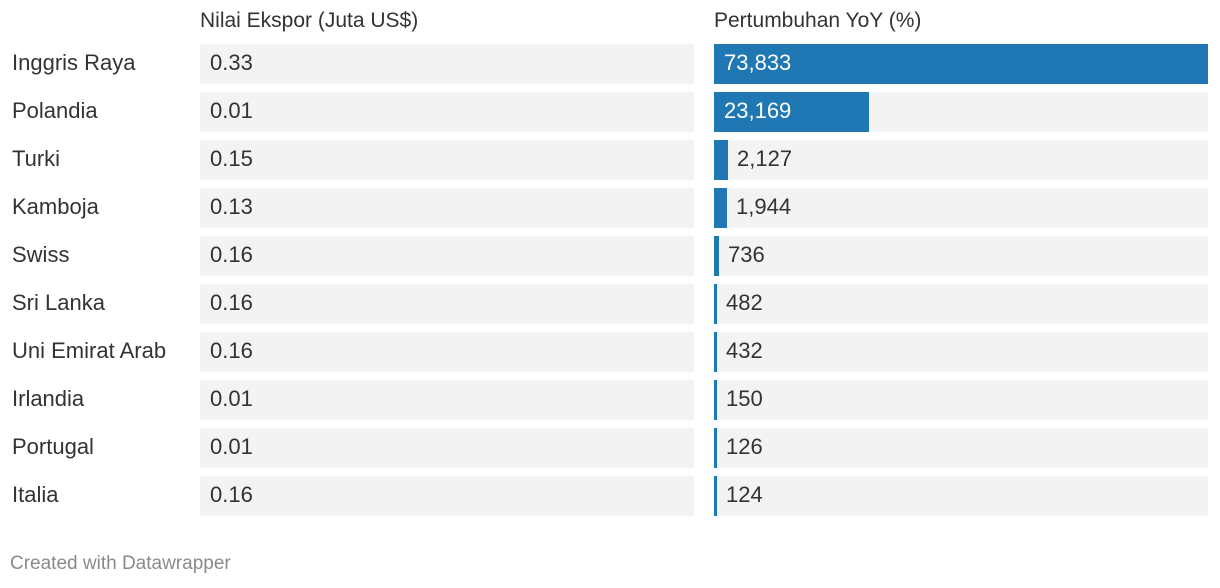 This screenshot has width=1220, height=588. I want to click on country-label: Turki, so click(36, 158).